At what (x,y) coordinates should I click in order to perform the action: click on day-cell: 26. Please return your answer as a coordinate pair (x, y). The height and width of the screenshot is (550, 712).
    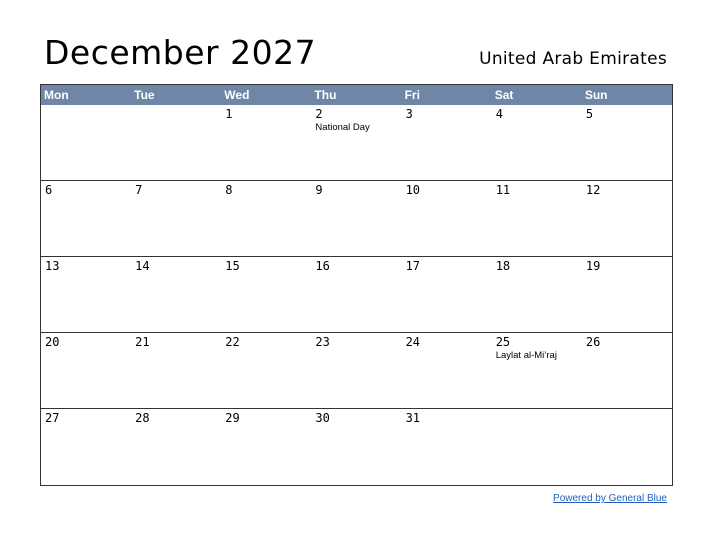
    Looking at the image, I should click on (627, 370).